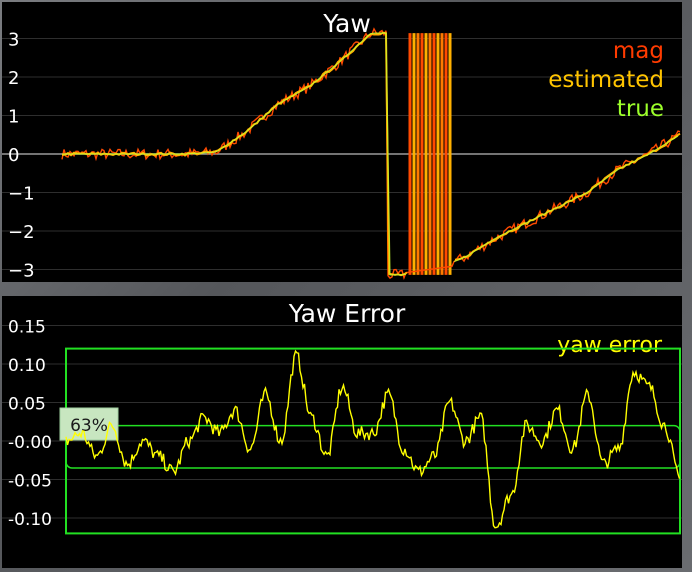 The width and height of the screenshot is (692, 572). Describe the element at coordinates (30, 482) in the screenshot. I see `y-tick-label: -0.05` at that location.